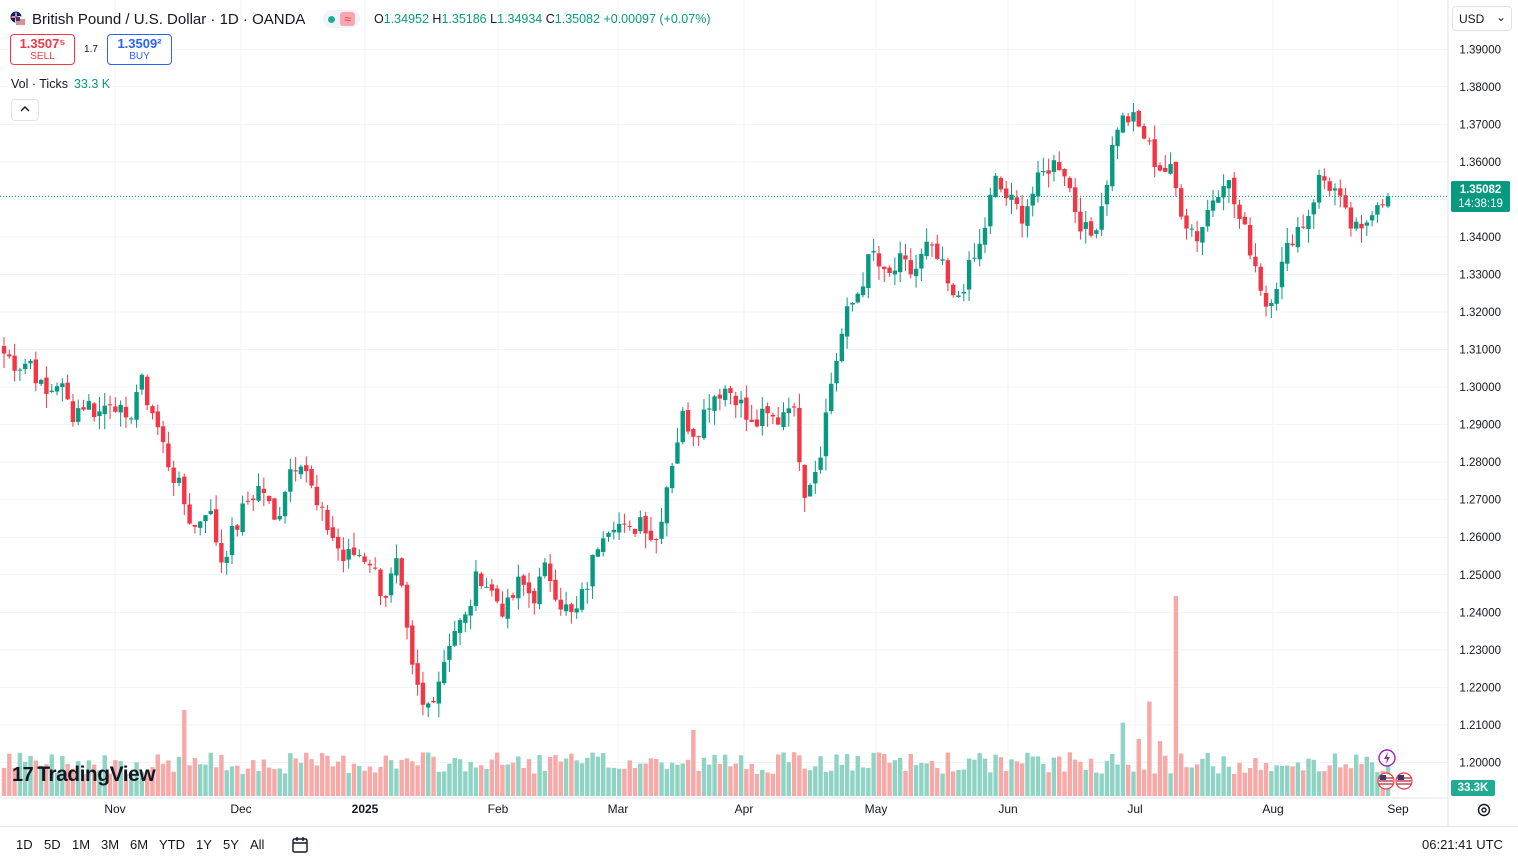  What do you see at coordinates (437, 19) in the screenshot?
I see `high-label: H` at bounding box center [437, 19].